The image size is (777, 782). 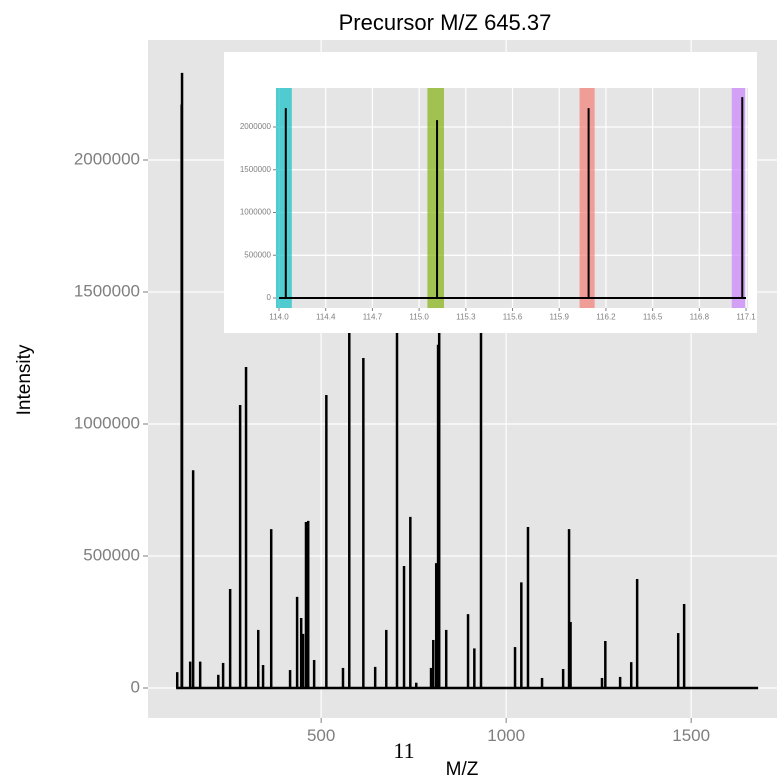 What do you see at coordinates (513, 317) in the screenshot?
I see `x-tick-label: 115.6` at bounding box center [513, 317].